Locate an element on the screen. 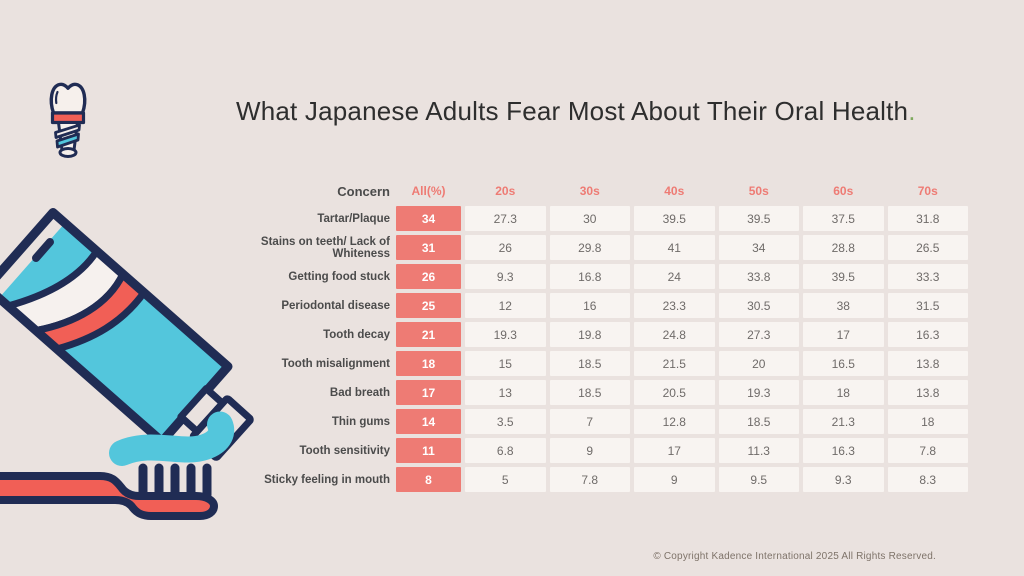  all-percent-cell: 17 is located at coordinates (428, 392).